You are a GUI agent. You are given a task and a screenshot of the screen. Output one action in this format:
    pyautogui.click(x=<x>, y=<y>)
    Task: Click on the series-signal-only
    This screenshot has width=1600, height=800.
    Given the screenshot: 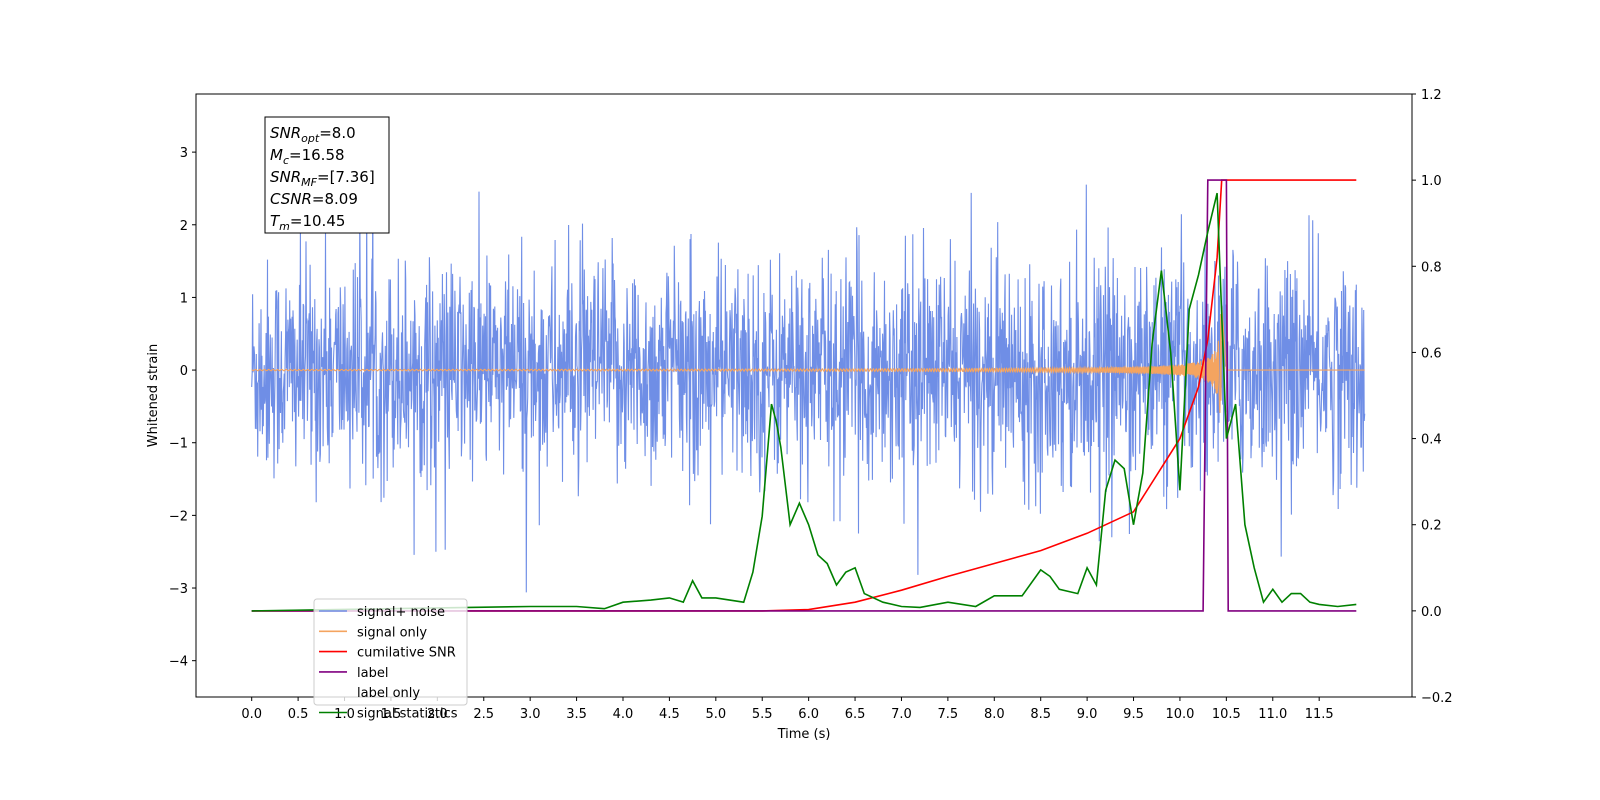 What is the action you would take?
    pyautogui.click(x=808, y=359)
    